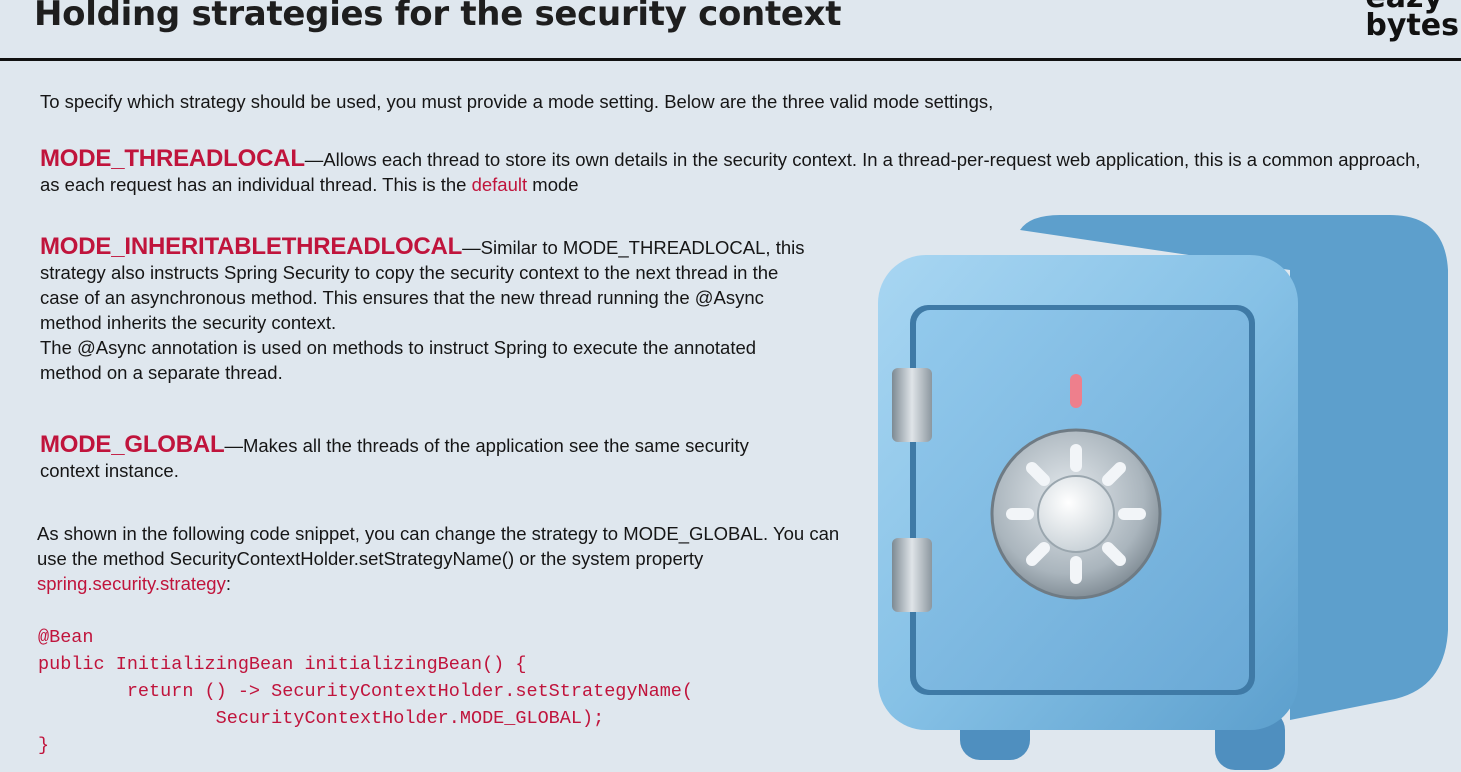 This screenshot has height=772, width=1461. I want to click on mode-name: MODE_THREADLOCAL, so click(172, 158).